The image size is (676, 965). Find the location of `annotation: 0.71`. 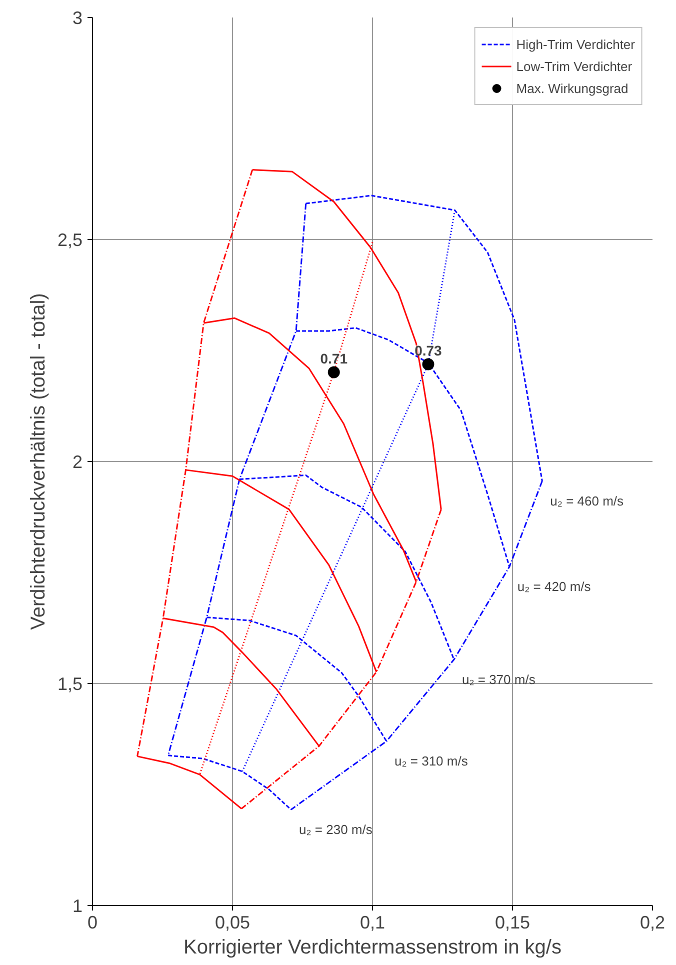

annotation: 0.71 is located at coordinates (334, 358).